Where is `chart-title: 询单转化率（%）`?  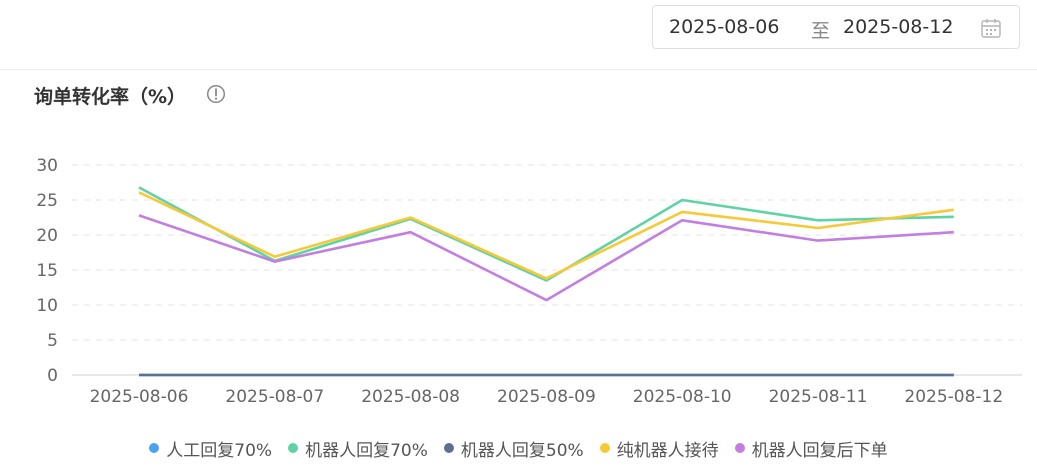 chart-title: 询单转化率（%） is located at coordinates (110, 97).